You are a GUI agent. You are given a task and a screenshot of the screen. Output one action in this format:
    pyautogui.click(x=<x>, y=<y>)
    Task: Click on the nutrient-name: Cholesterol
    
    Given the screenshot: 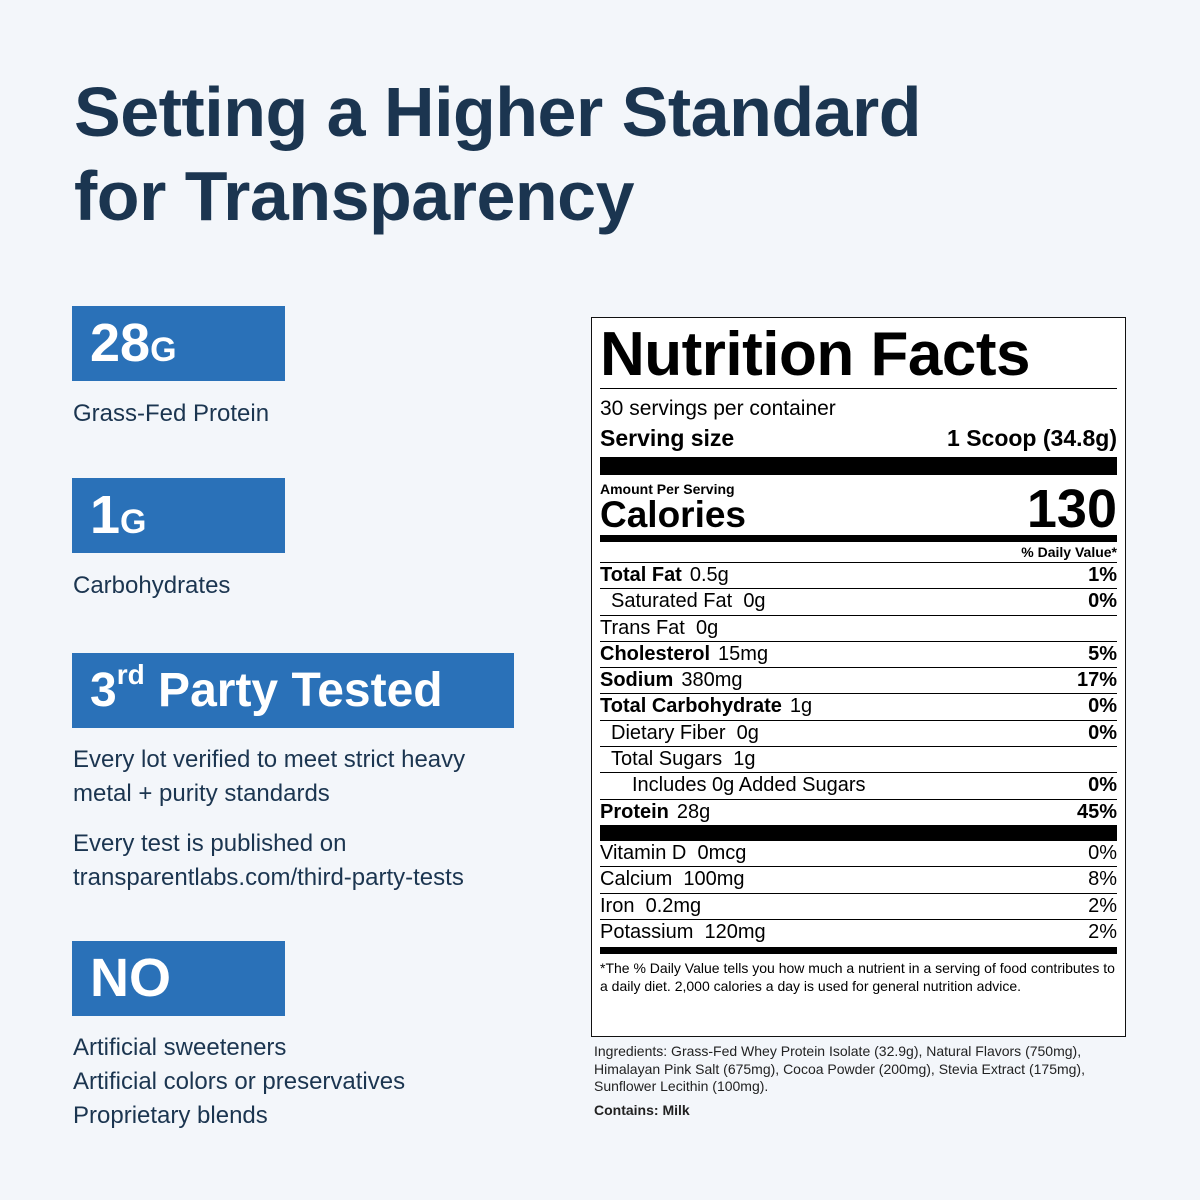 What is the action you would take?
    pyautogui.click(x=655, y=653)
    